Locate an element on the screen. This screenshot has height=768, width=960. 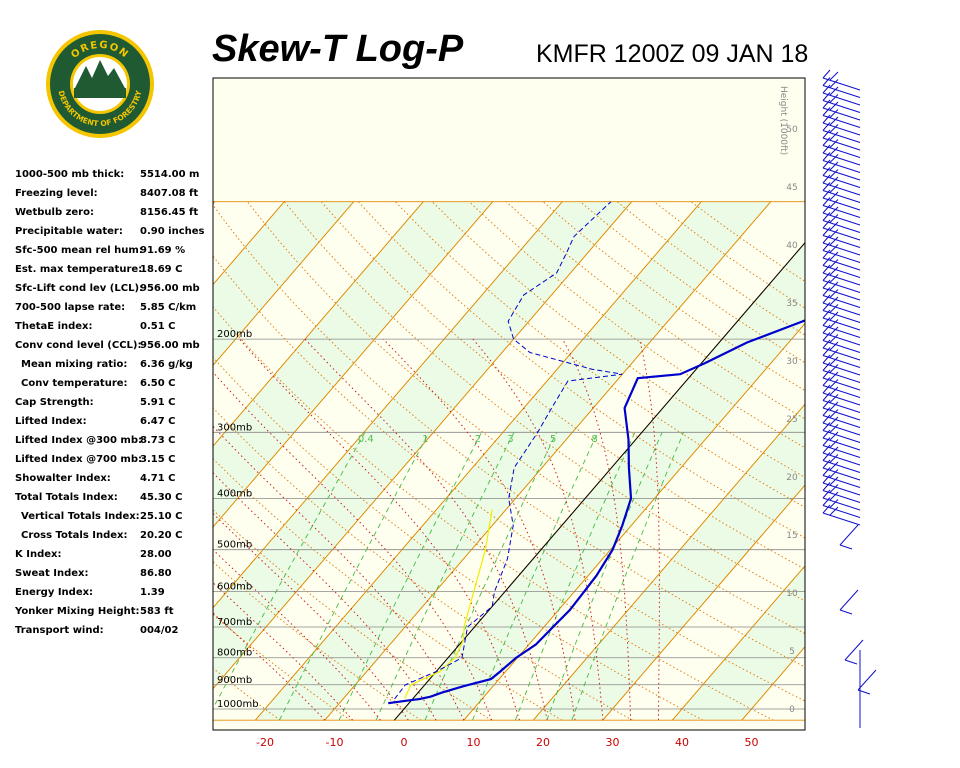
height-tick-label: 20 is located at coordinates (792, 478).